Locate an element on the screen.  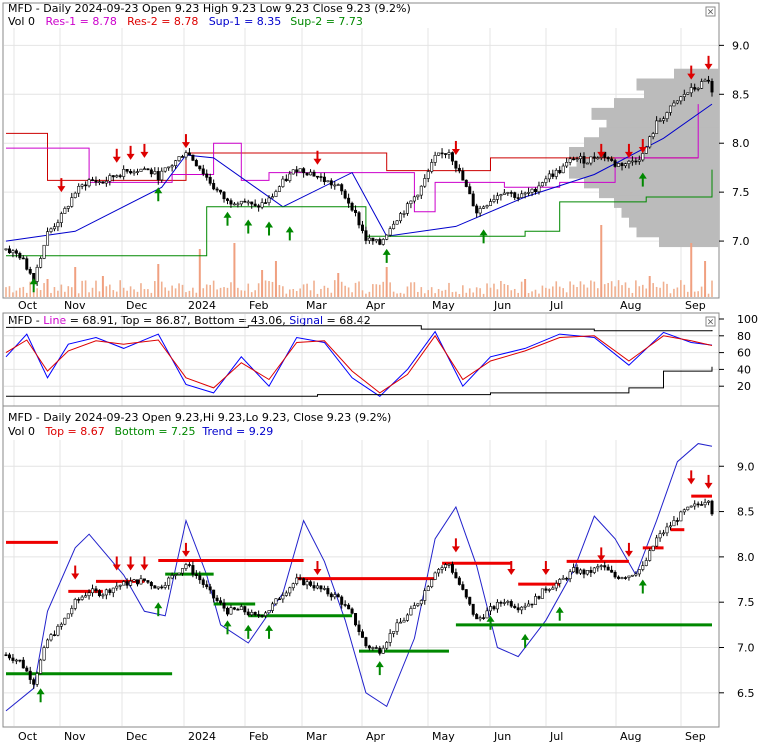
y-tick-label: 7.0 is located at coordinates (741, 241).